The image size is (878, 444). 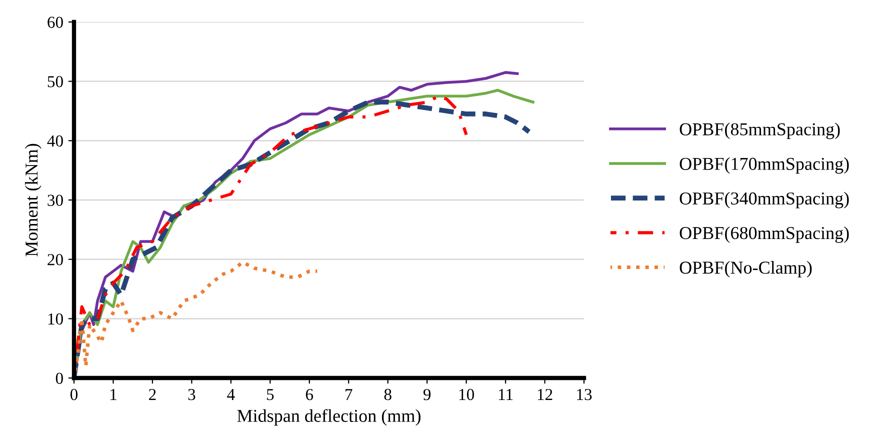 What do you see at coordinates (192, 394) in the screenshot?
I see `x-tick-label: 3` at bounding box center [192, 394].